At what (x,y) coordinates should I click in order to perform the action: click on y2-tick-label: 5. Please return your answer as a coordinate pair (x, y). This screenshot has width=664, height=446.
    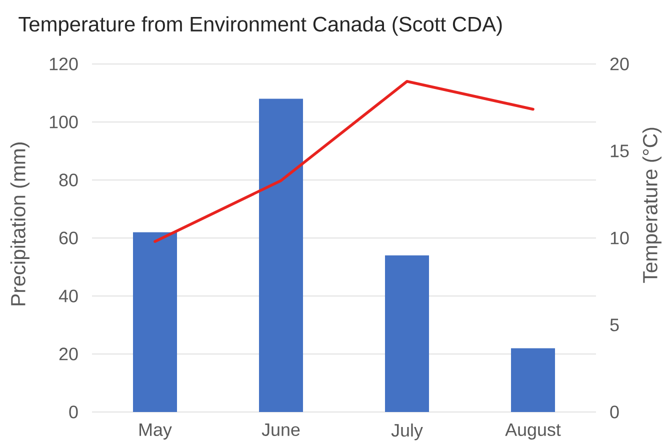
    Looking at the image, I should click on (614, 325).